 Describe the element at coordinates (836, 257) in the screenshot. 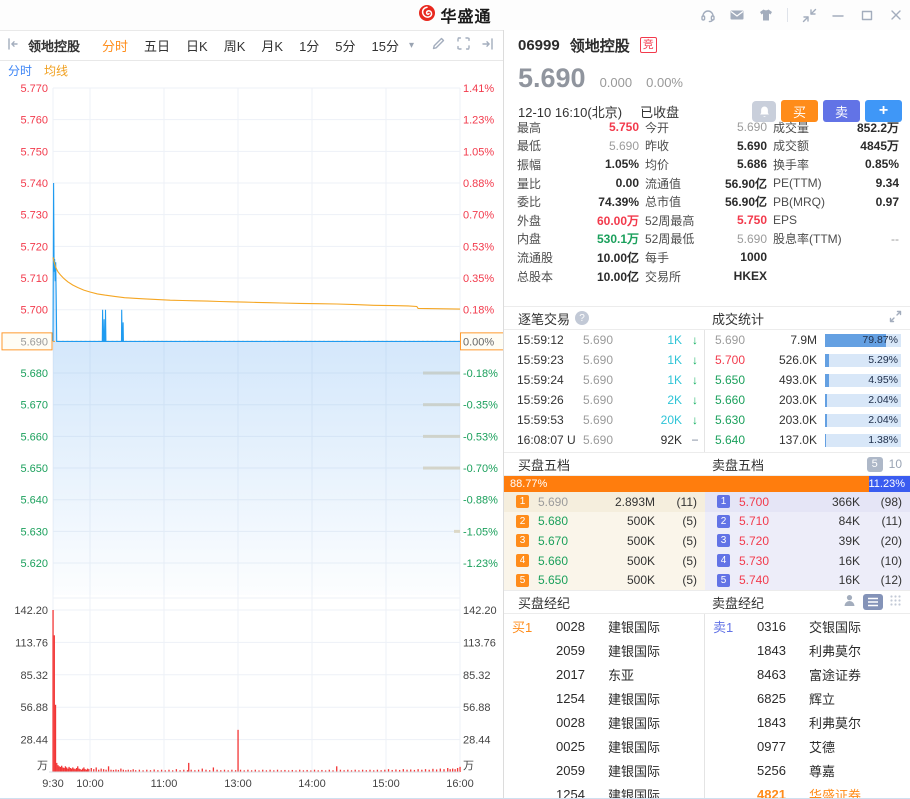

I see `stat-cell` at that location.